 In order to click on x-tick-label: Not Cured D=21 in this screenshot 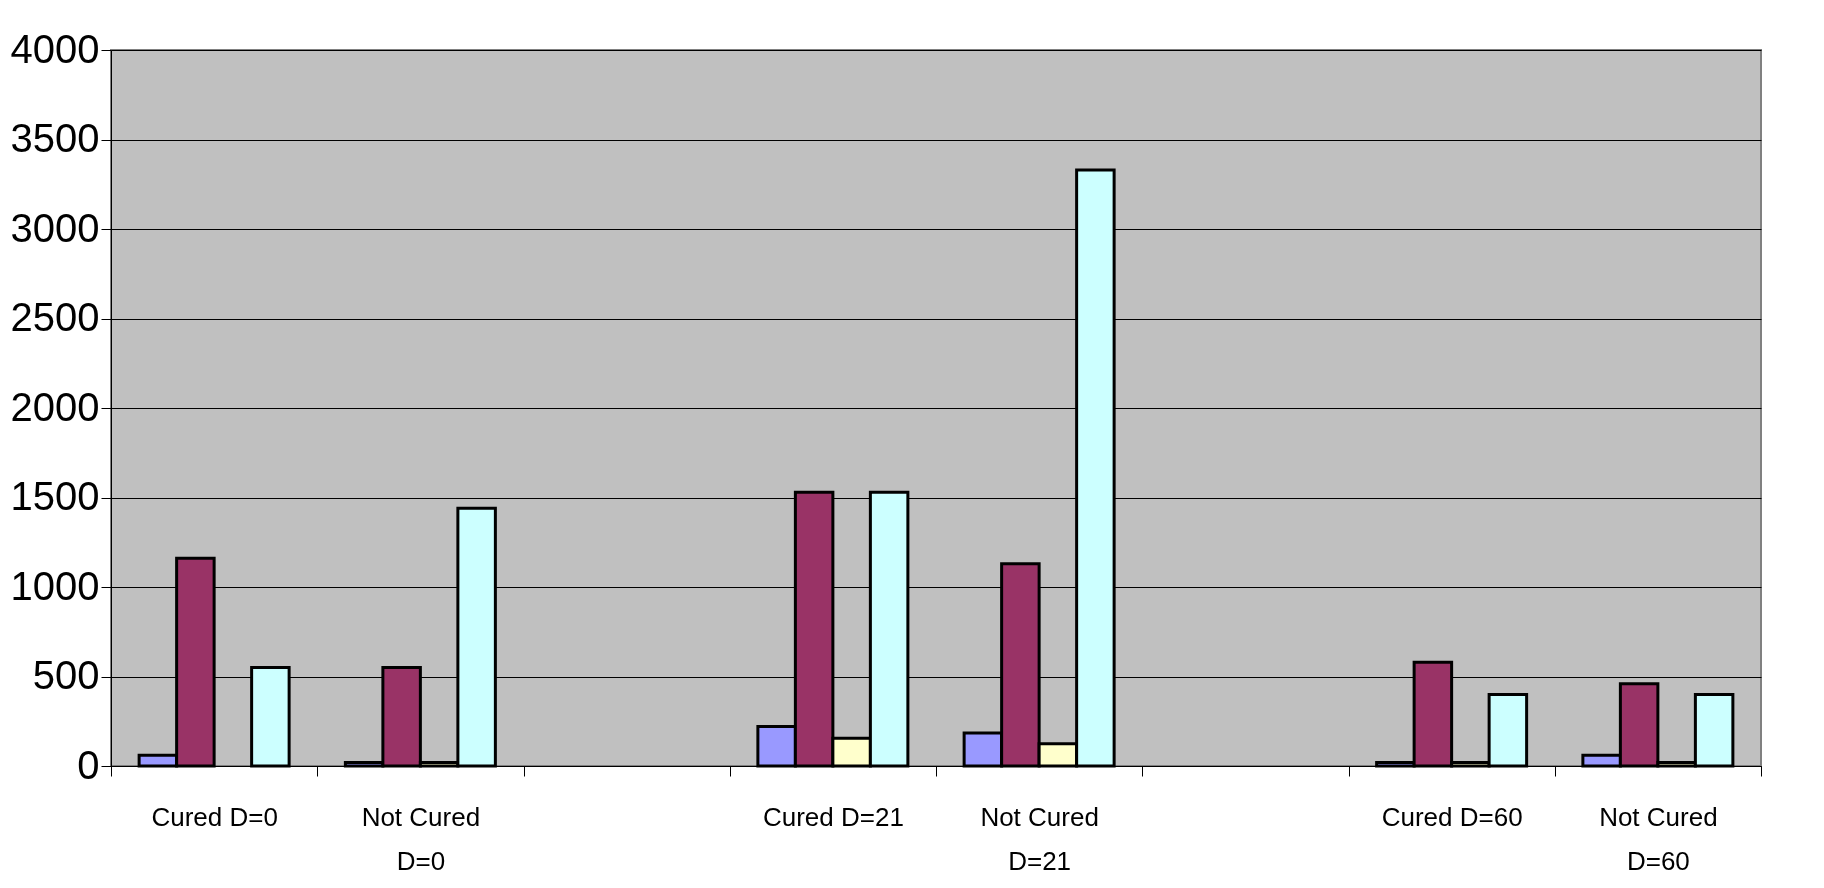, I will do `click(1039, 838)`.